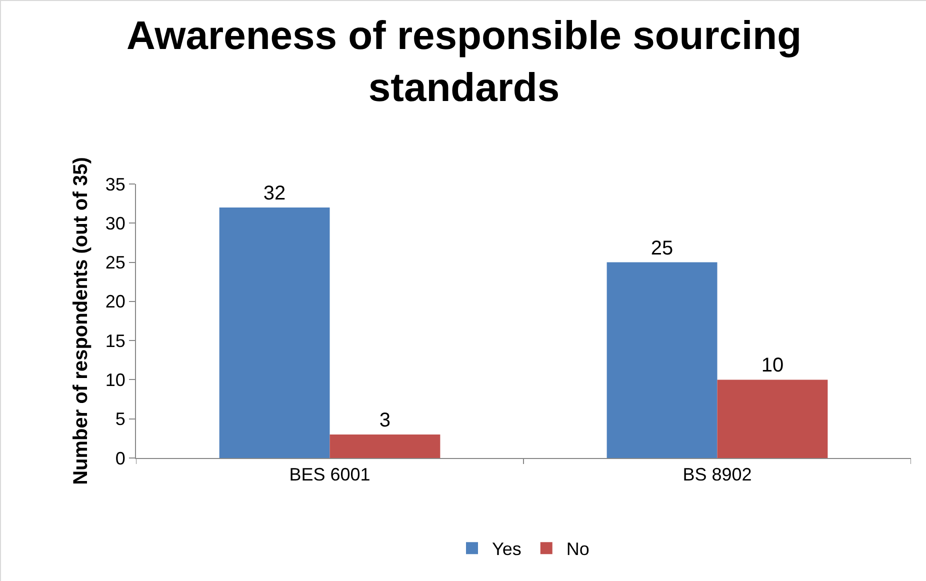  What do you see at coordinates (717, 474) in the screenshot?
I see `x-tick-label: BS 8902` at bounding box center [717, 474].